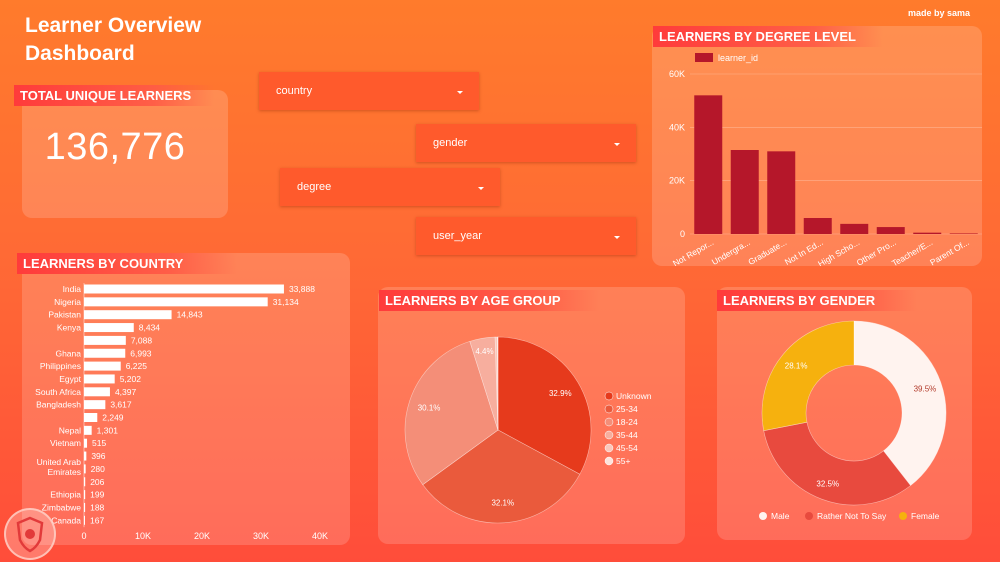 The width and height of the screenshot is (1000, 562). What do you see at coordinates (142, 340) in the screenshot?
I see `data-label: 7,088` at bounding box center [142, 340].